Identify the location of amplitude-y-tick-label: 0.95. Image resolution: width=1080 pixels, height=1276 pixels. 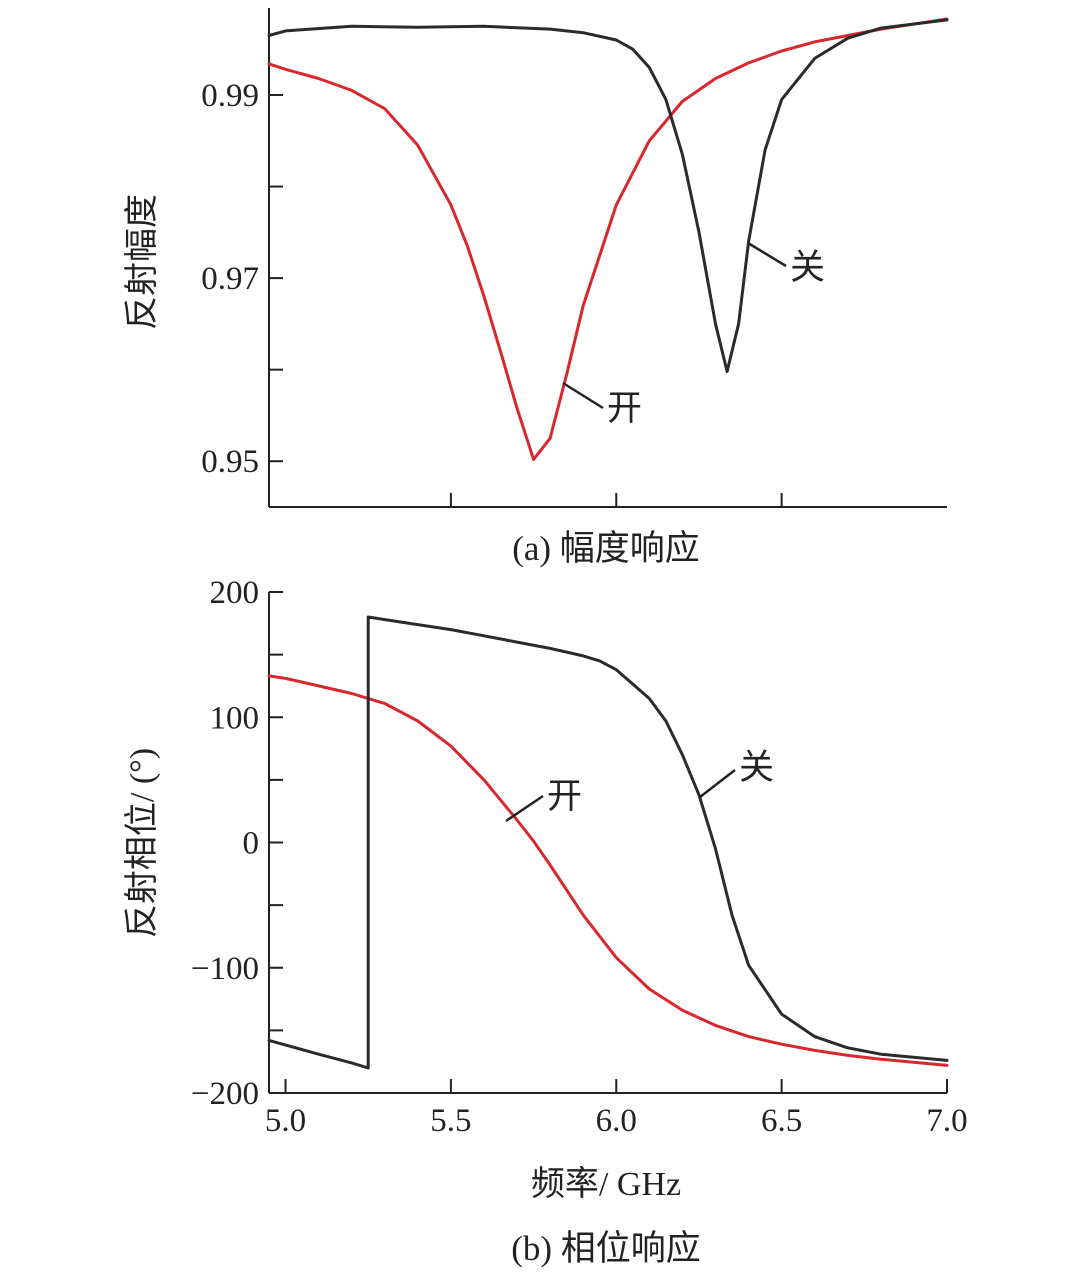
(230, 462).